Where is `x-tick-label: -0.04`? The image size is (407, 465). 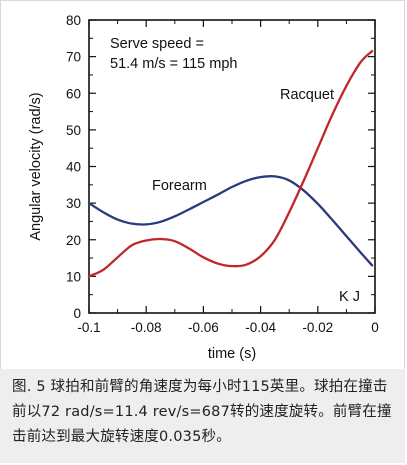
x-tick-label: -0.04 is located at coordinates (260, 327).